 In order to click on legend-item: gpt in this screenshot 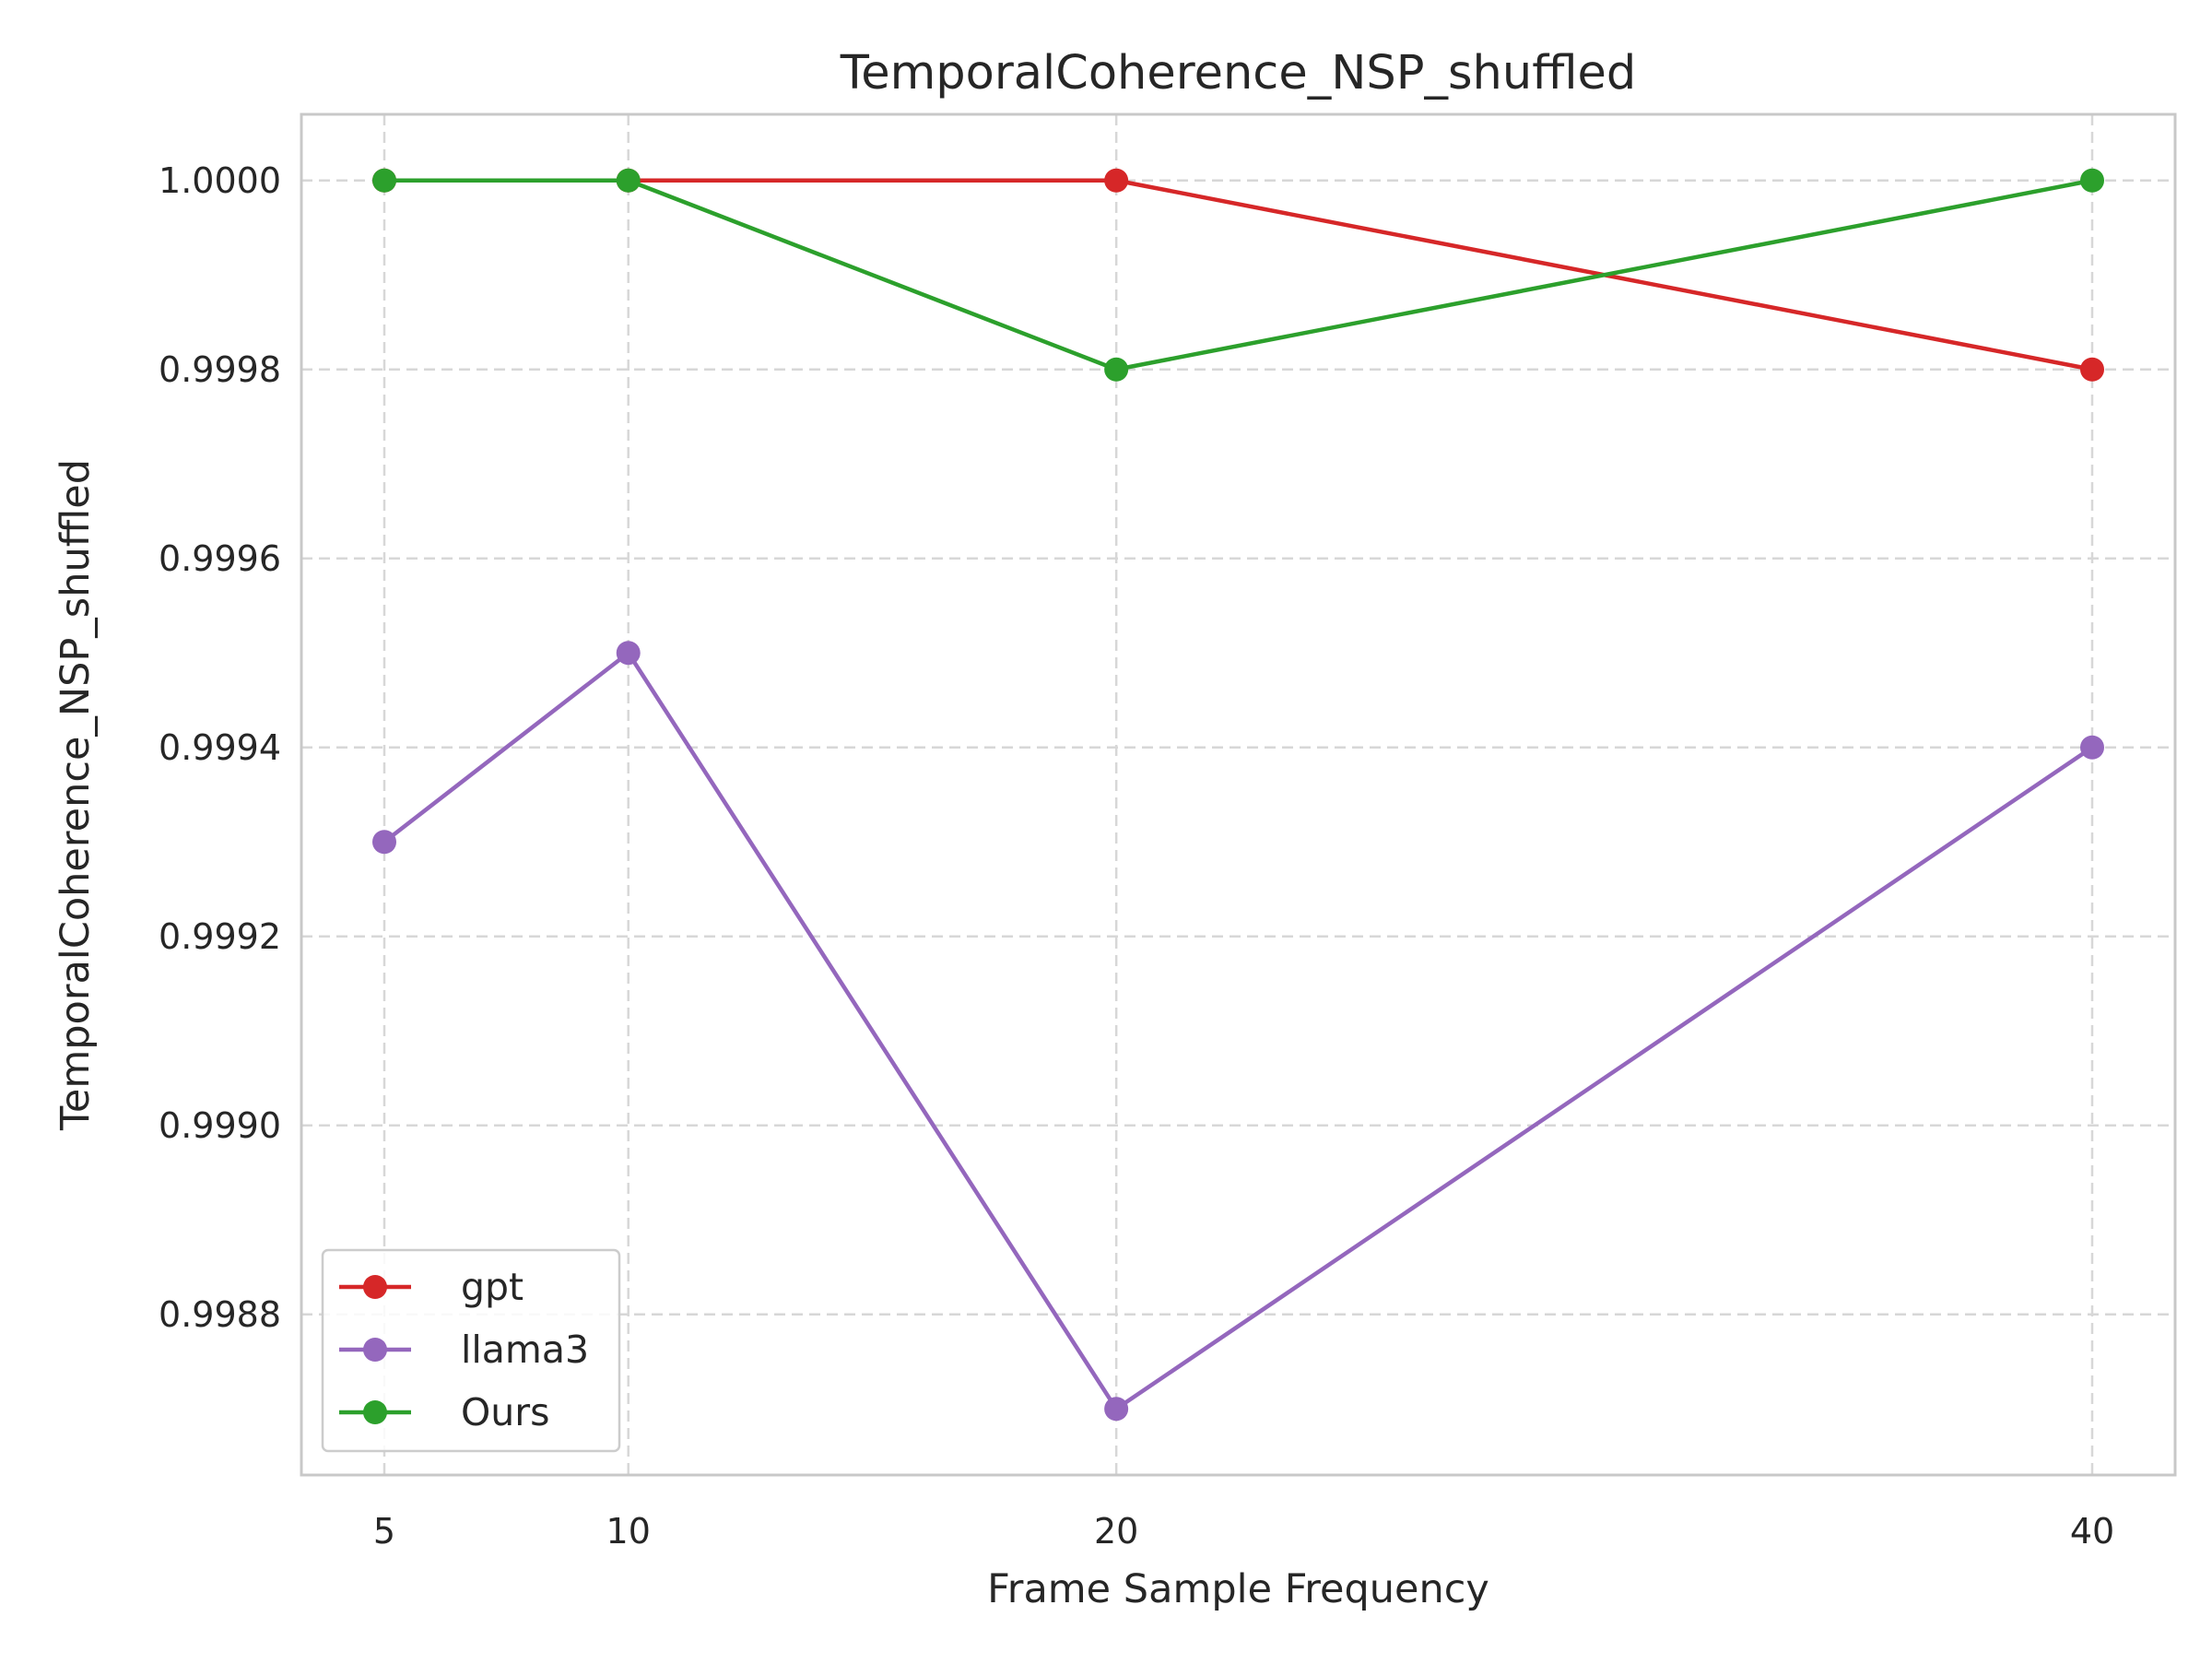, I will do `click(431, 1287)`.